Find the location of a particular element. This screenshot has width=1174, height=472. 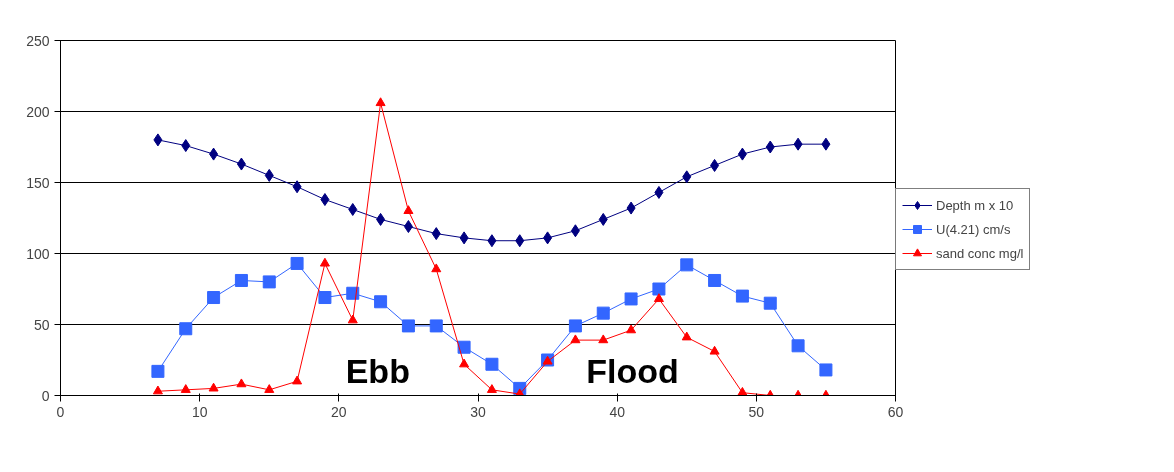

y-tick-label: 50 is located at coordinates (41, 324).